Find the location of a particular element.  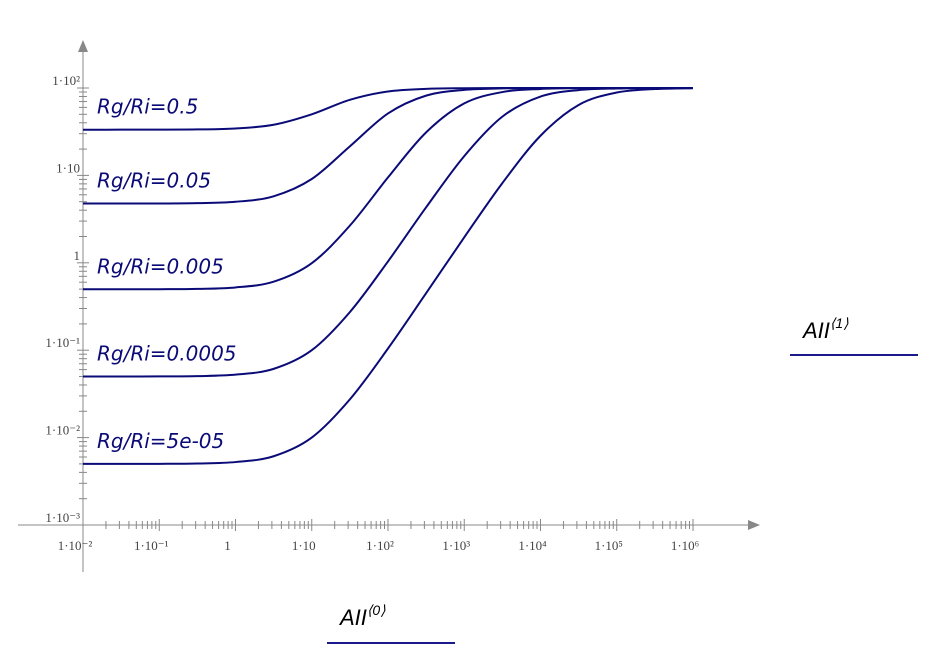

x-axis-arrow is located at coordinates (754, 525).